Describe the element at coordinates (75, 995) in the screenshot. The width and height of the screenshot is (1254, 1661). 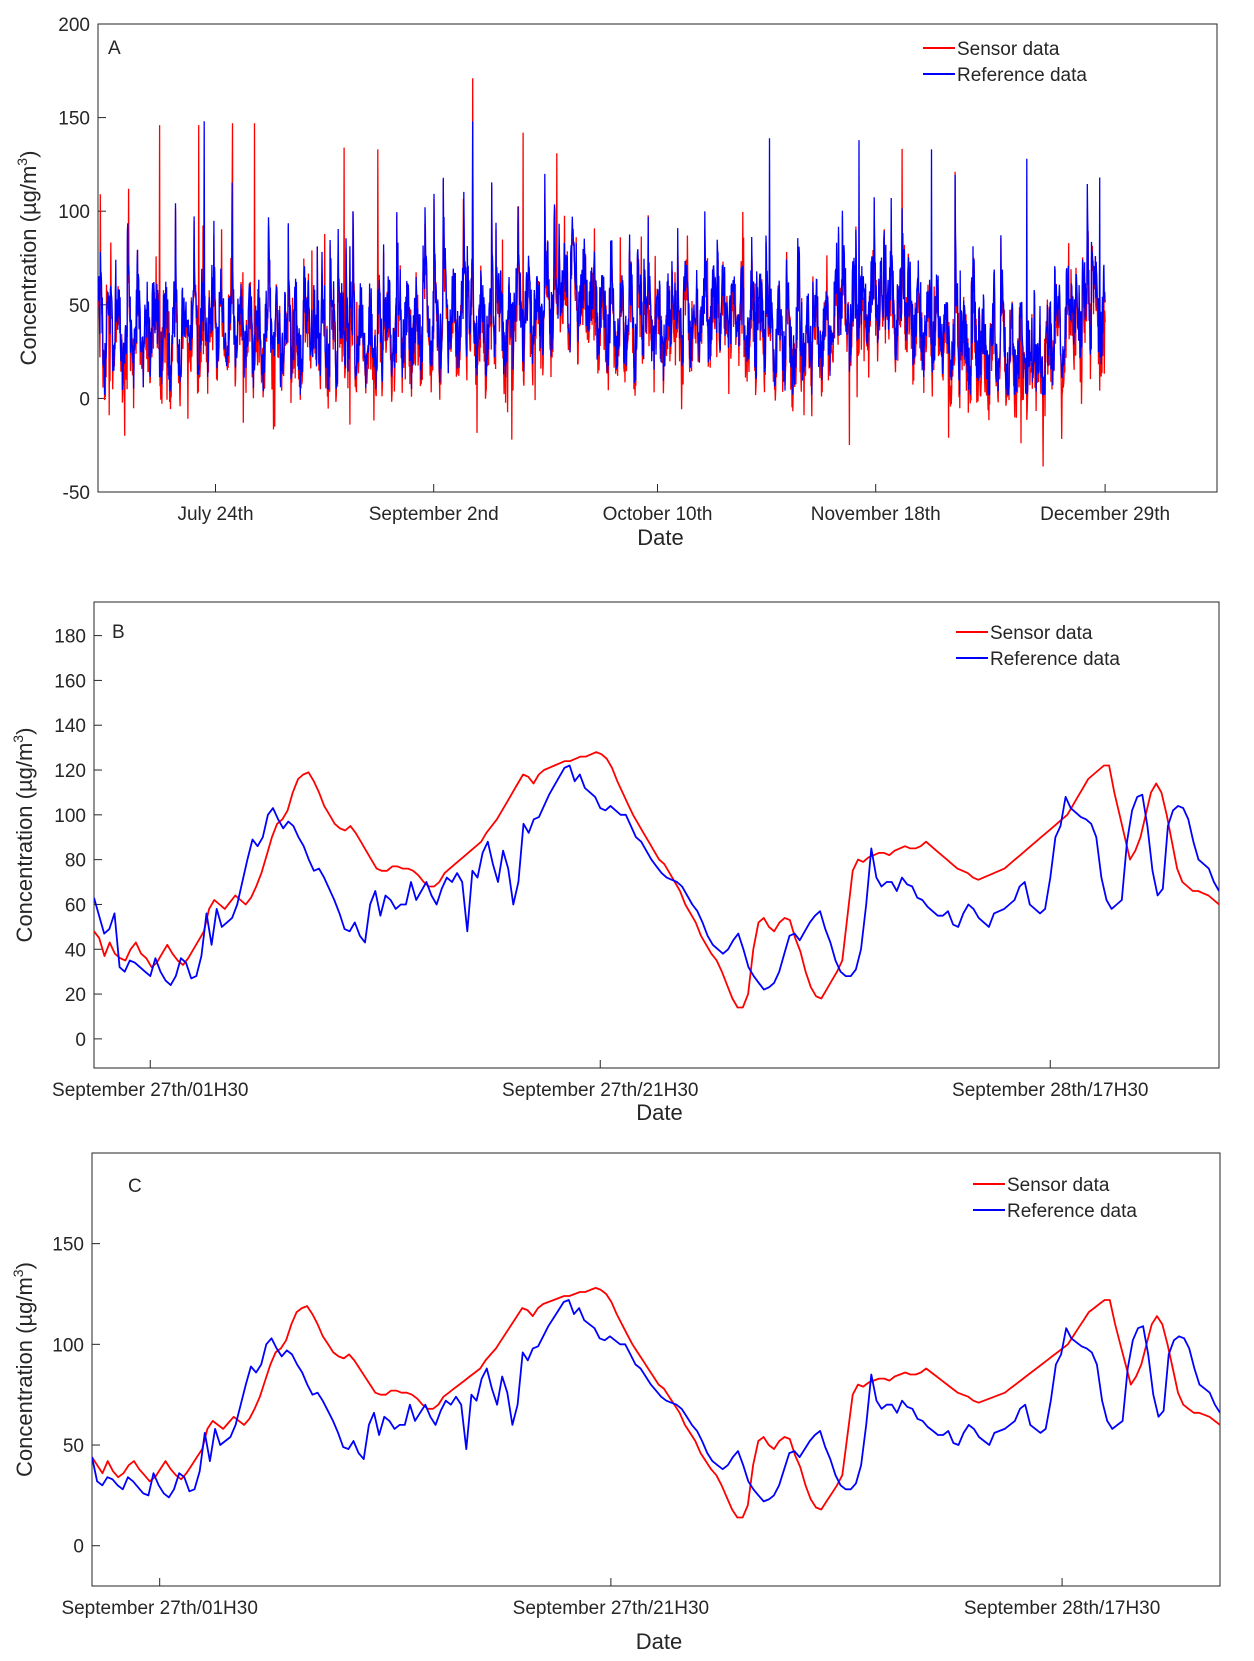
I see `y-tick-label: 20` at that location.